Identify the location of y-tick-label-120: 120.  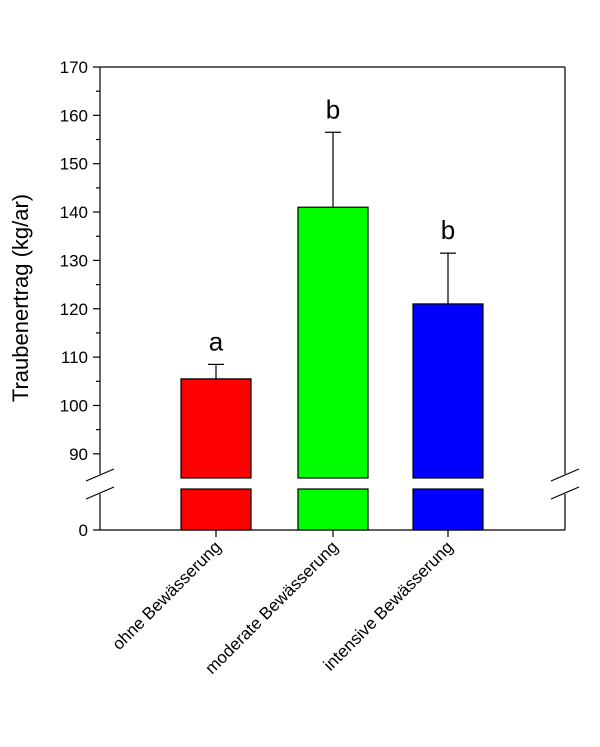
(74, 309).